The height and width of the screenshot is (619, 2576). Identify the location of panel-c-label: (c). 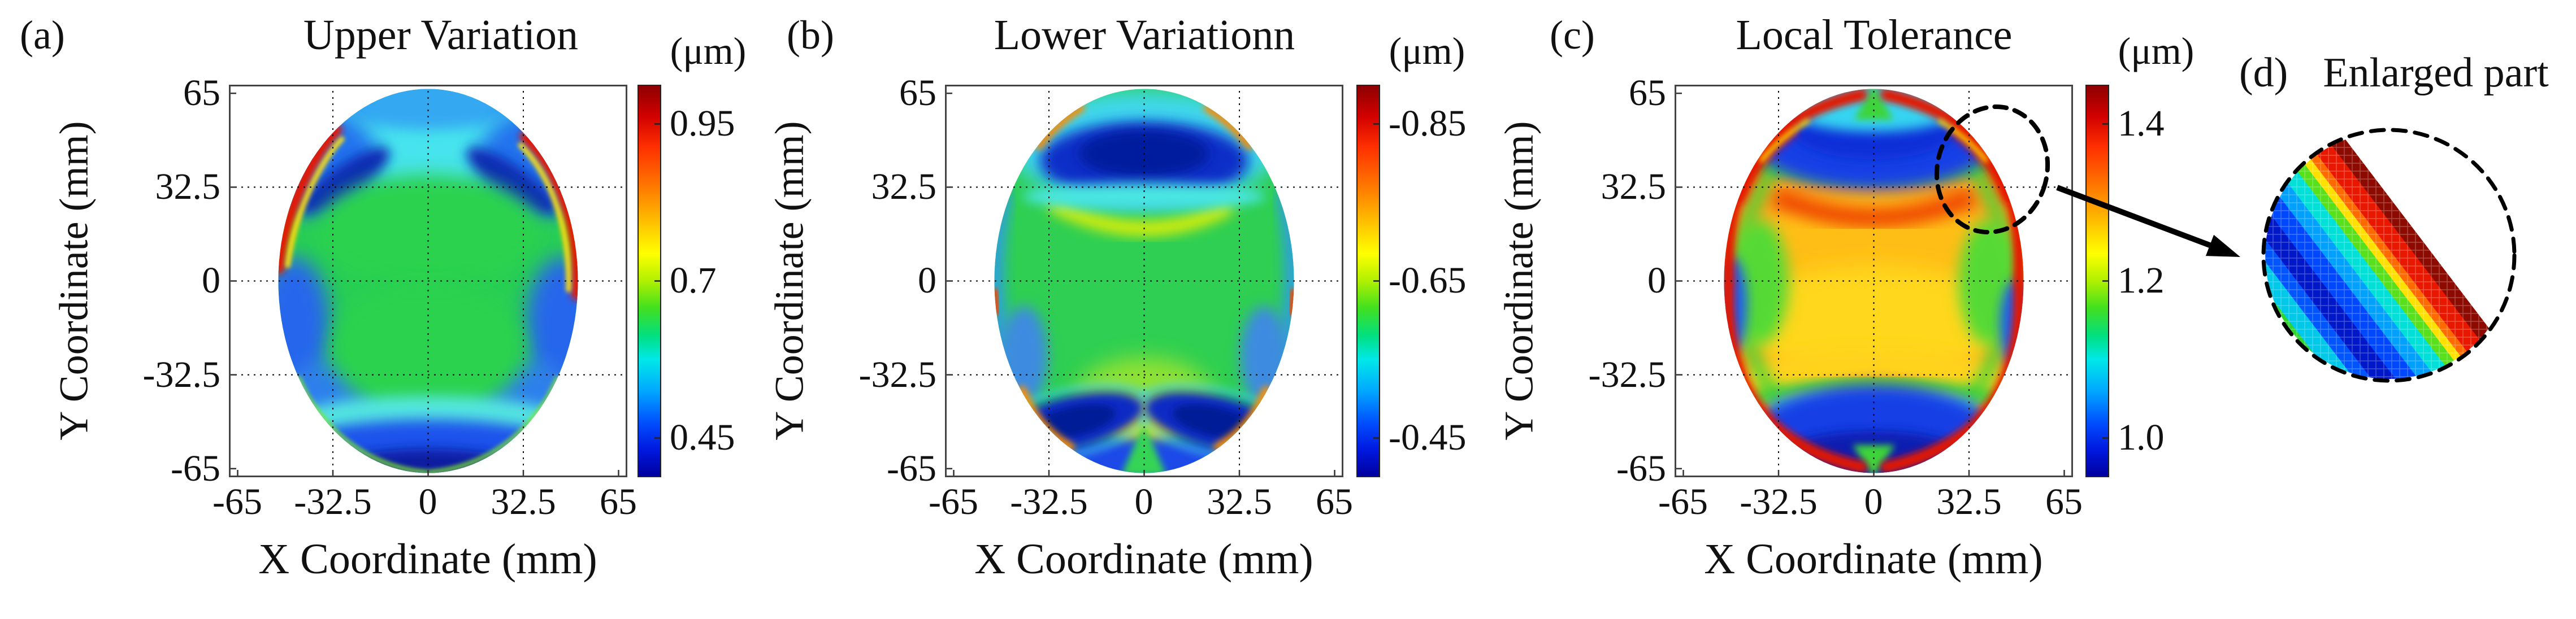
(1572, 35).